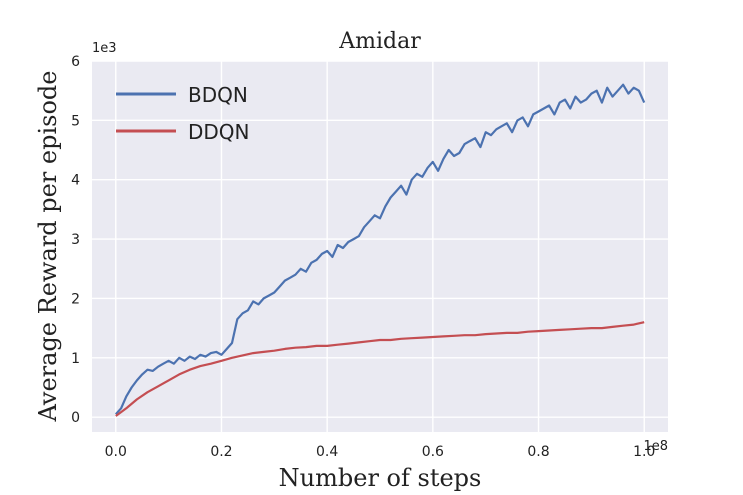 The height and width of the screenshot is (495, 743). What do you see at coordinates (655, 446) in the screenshot?
I see `x-multiplier-label: 1e8` at bounding box center [655, 446].